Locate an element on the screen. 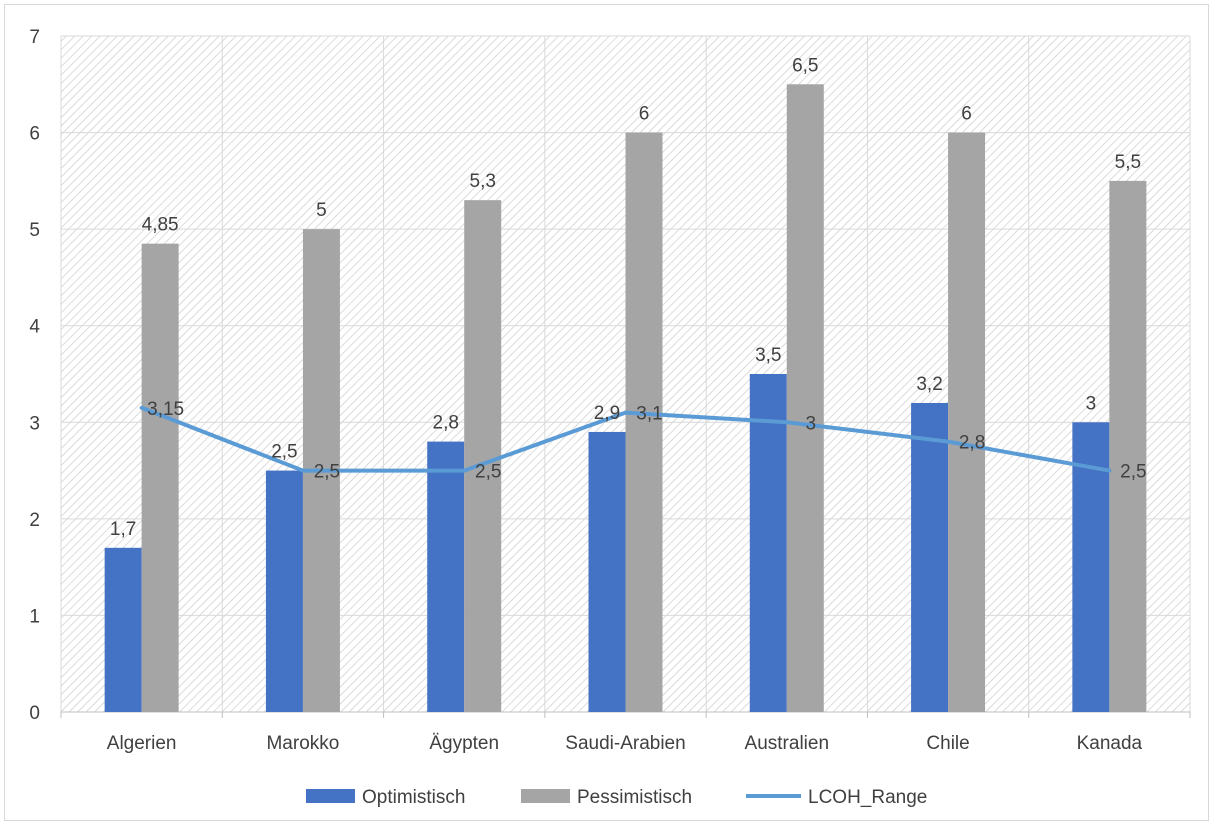  data-label-pessimistisch: 4,85 is located at coordinates (160, 225).